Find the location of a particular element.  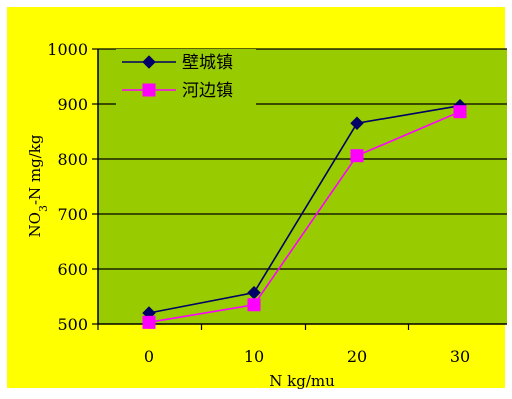

x-tick-label: 10 is located at coordinates (254, 356).